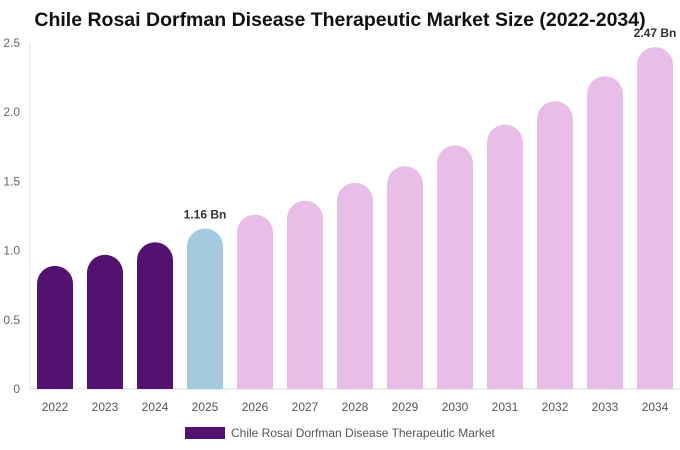 The width and height of the screenshot is (680, 450). I want to click on x-tick-label: 2024, so click(155, 407).